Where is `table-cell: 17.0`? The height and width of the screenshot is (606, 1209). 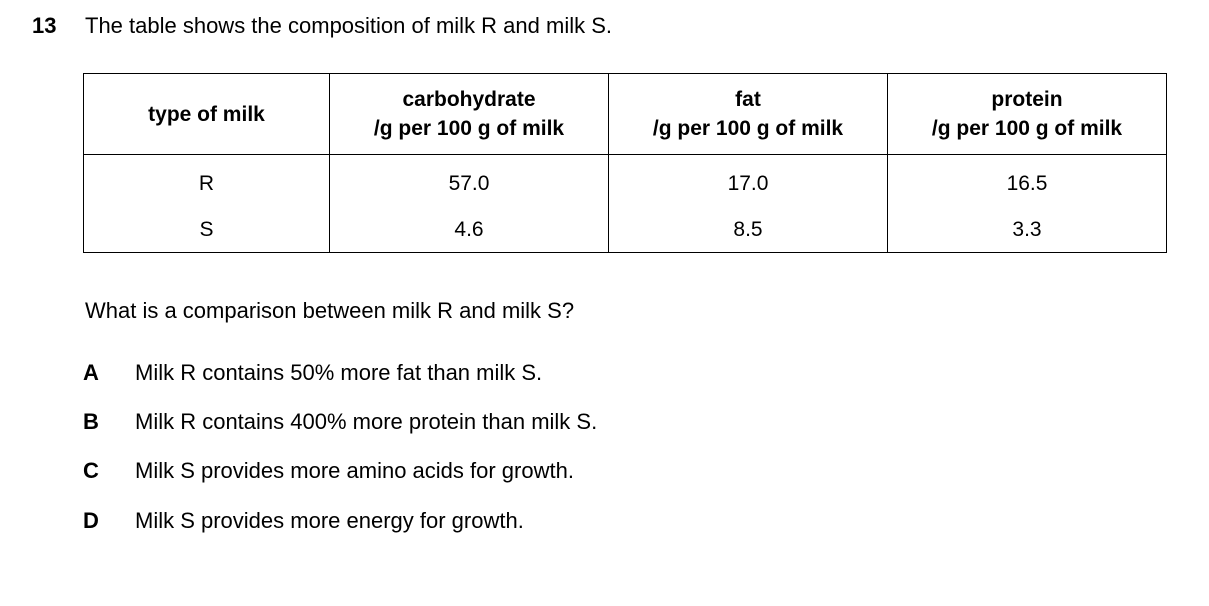 table-cell: 17.0 is located at coordinates (748, 181).